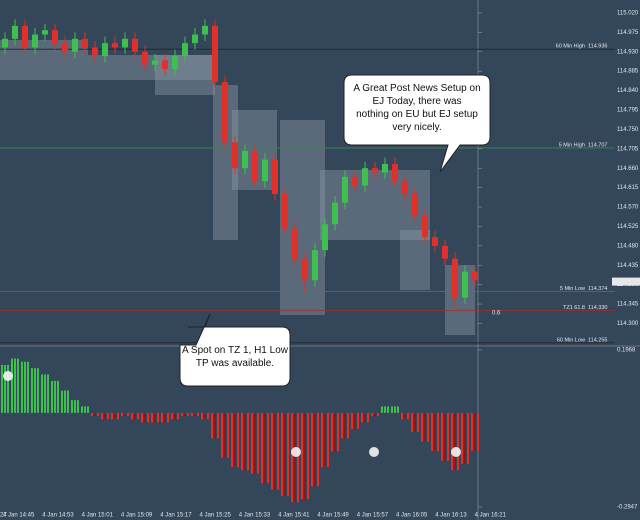  Describe the element at coordinates (628, 208) in the screenshot. I see `y-tick-label: 114.570` at that location.